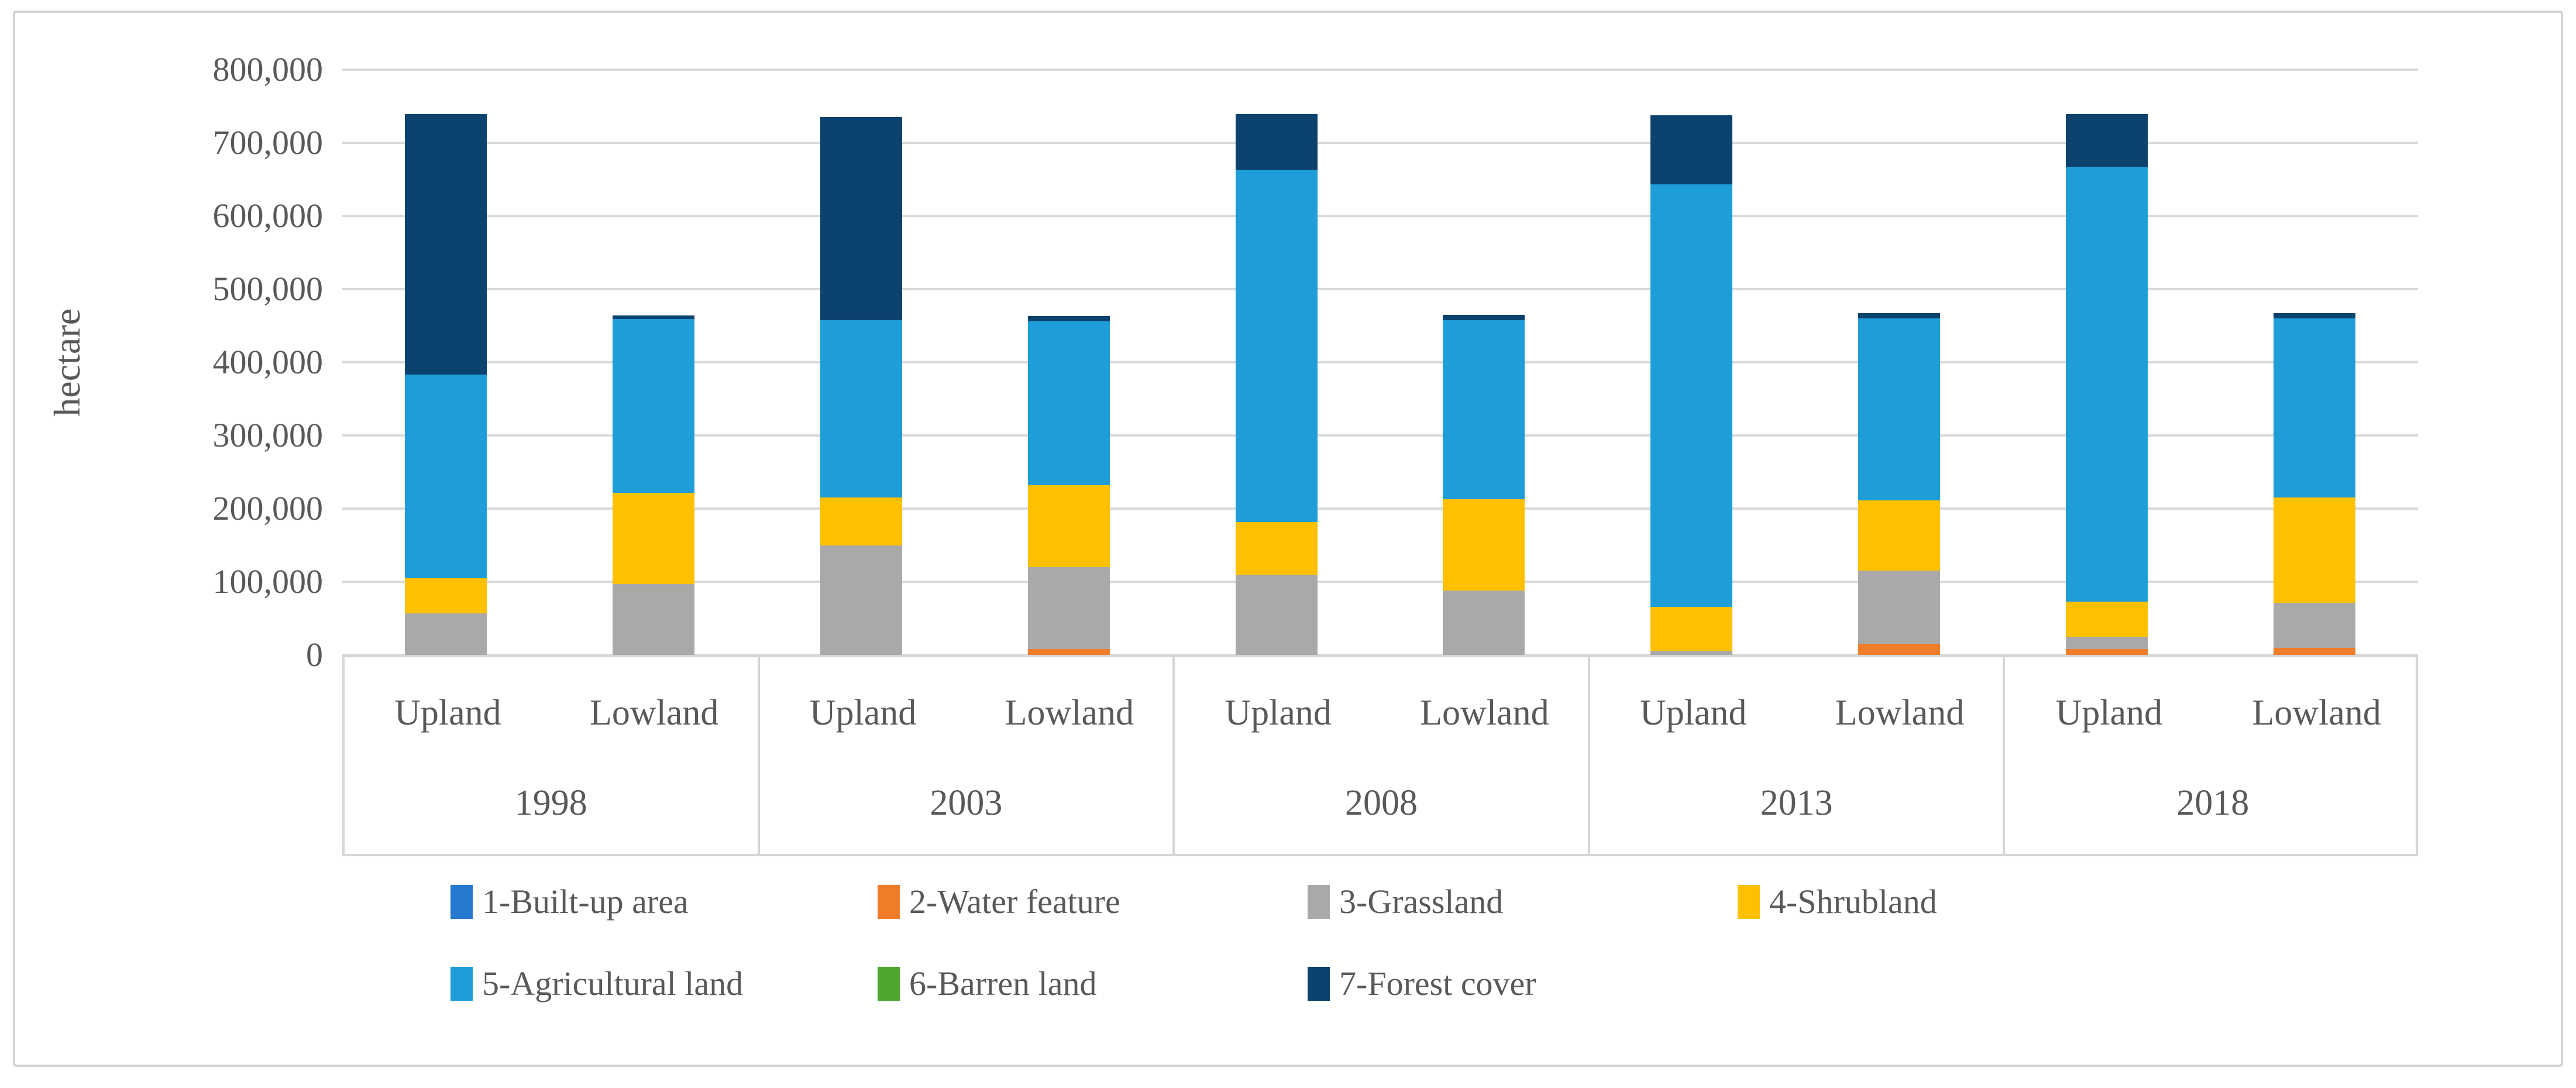 This screenshot has height=1088, width=2576. What do you see at coordinates (1796, 803) in the screenshot?
I see `year-label: 2013` at bounding box center [1796, 803].